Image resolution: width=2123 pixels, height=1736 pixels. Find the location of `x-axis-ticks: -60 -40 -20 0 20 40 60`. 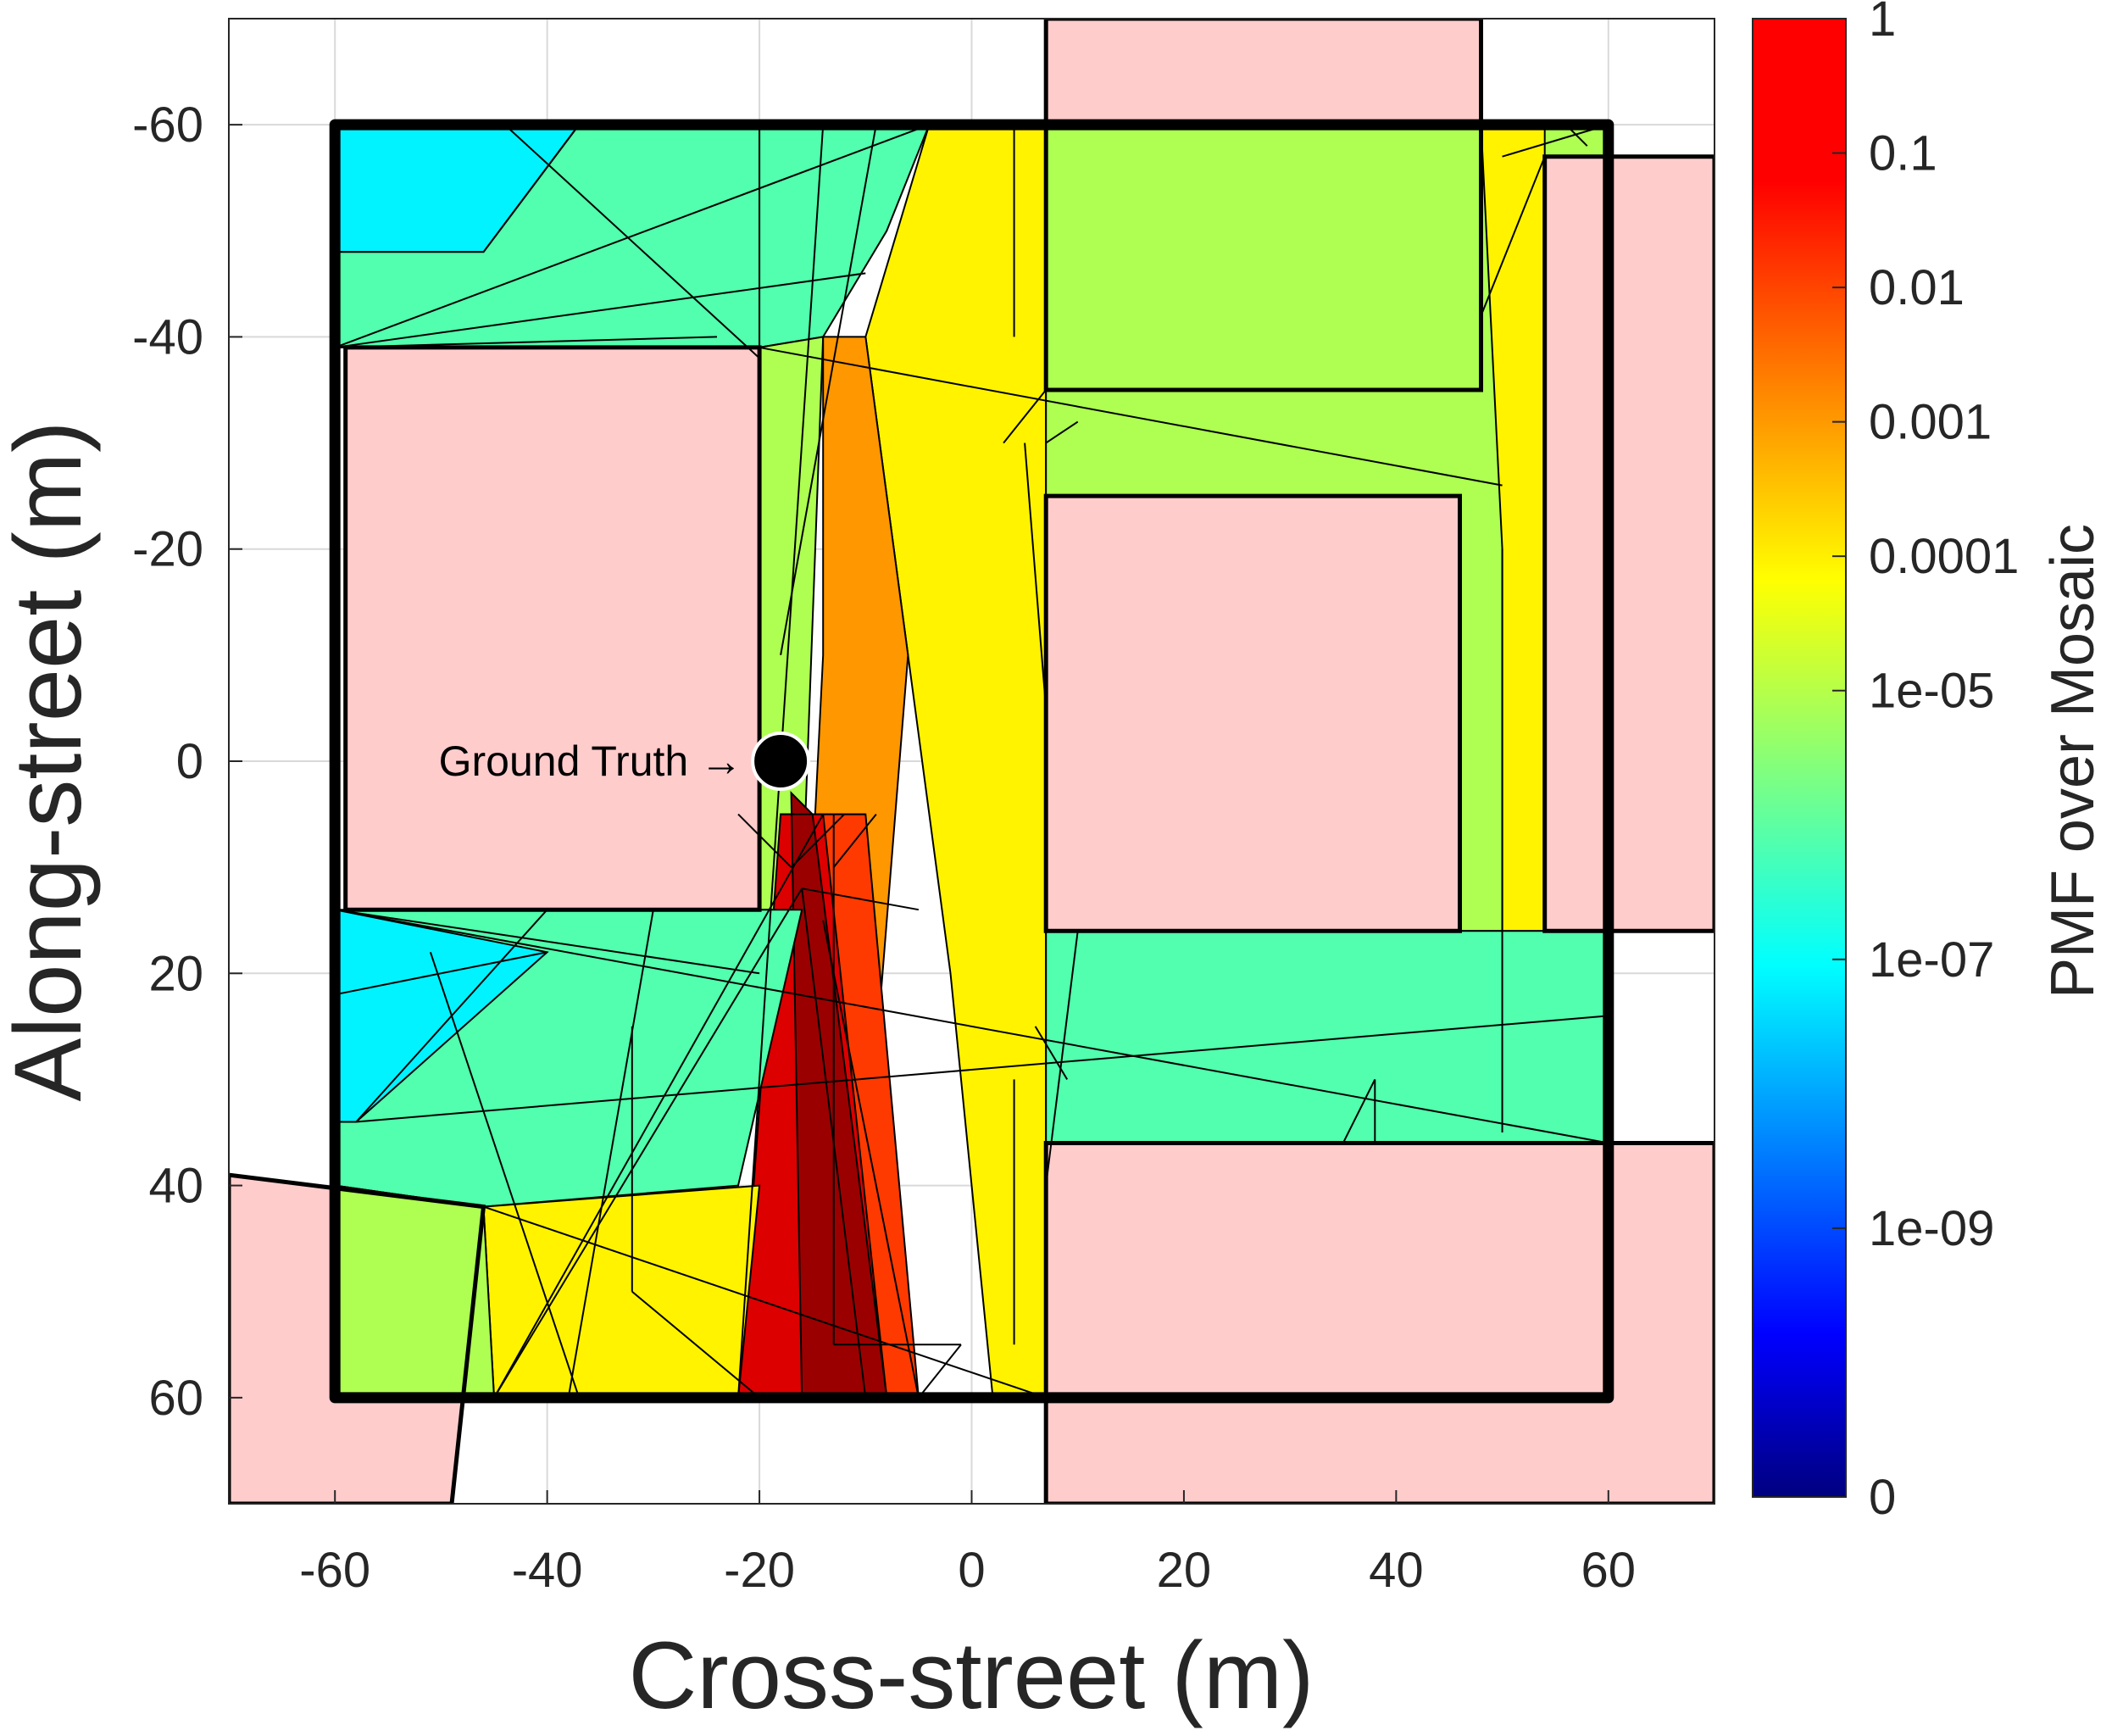

x-axis-ticks: -60 -40 -20 0 20 40 60 is located at coordinates (967, 1544).